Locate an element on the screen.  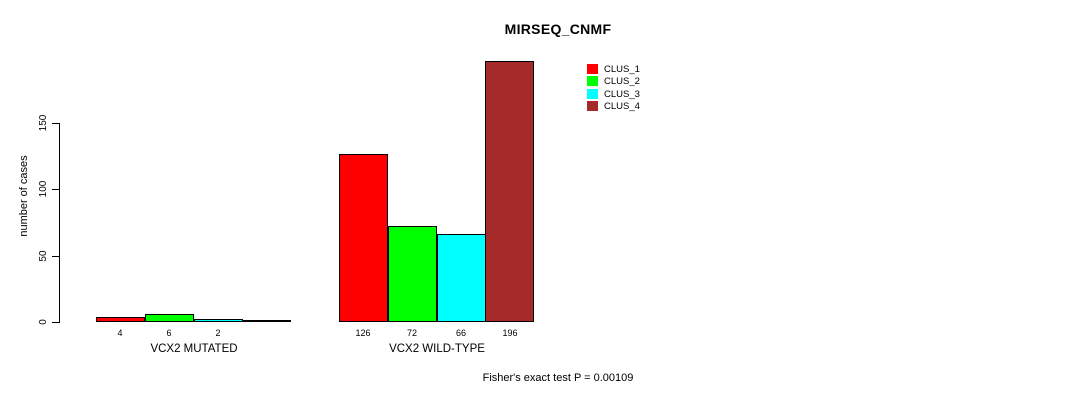
legend-row: CLUS_3 is located at coordinates (632, 94).